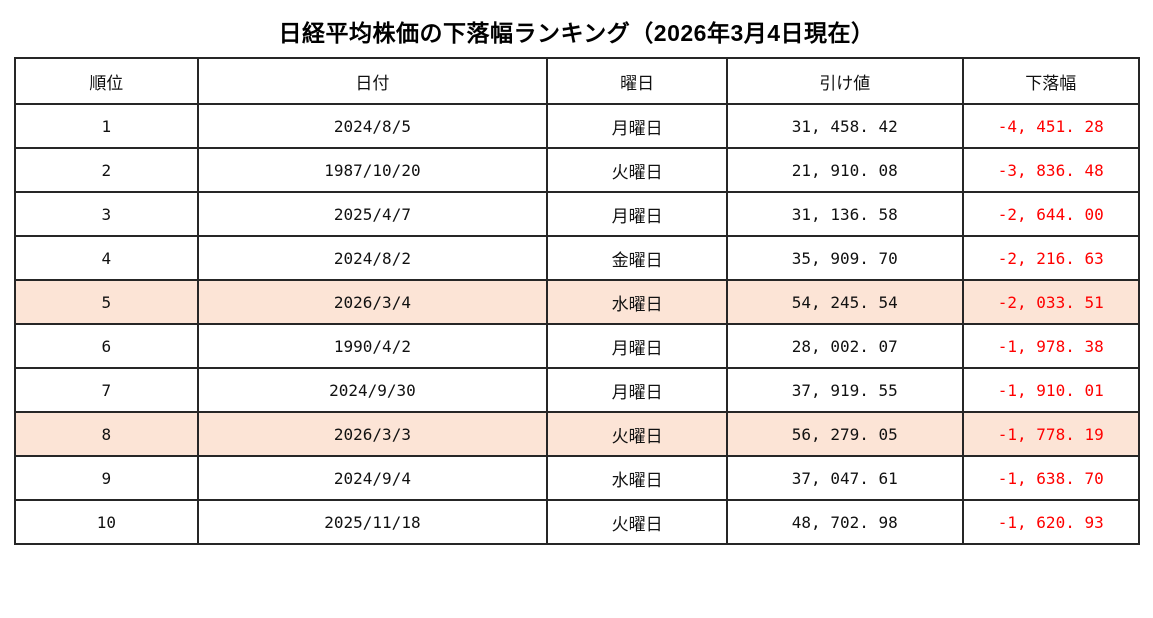 Image resolution: width=1153 pixels, height=618 pixels. What do you see at coordinates (1050, 170) in the screenshot?
I see `cell-decline: -3, 836. 48` at bounding box center [1050, 170].